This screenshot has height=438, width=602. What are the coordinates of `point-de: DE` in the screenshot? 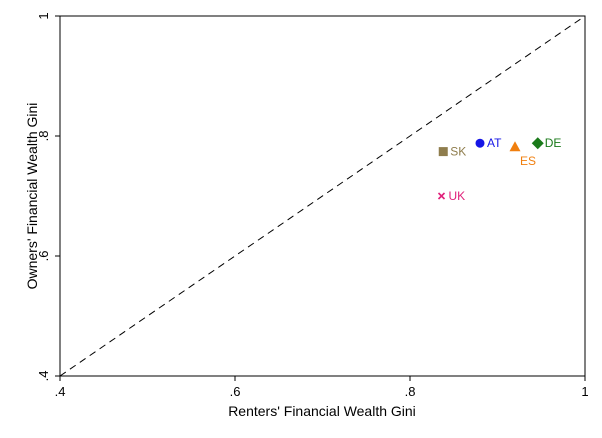 It's located at (546, 143).